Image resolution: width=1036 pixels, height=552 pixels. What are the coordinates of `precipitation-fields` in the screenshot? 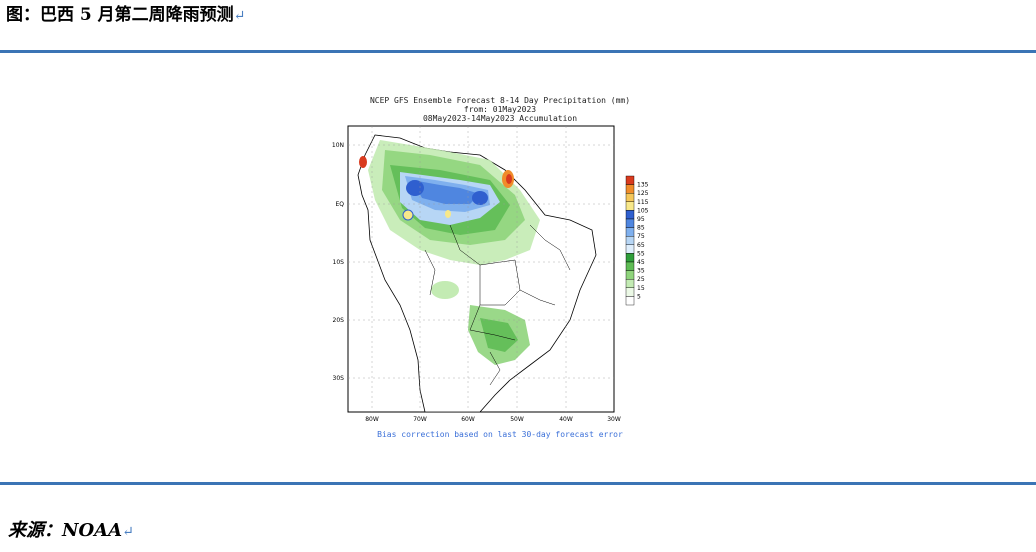 It's located at (481, 269).